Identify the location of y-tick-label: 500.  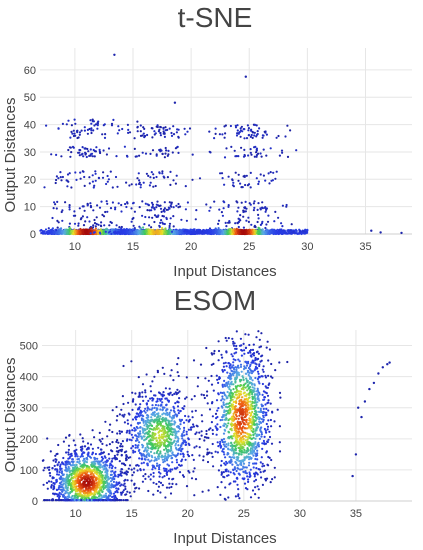
(29, 347).